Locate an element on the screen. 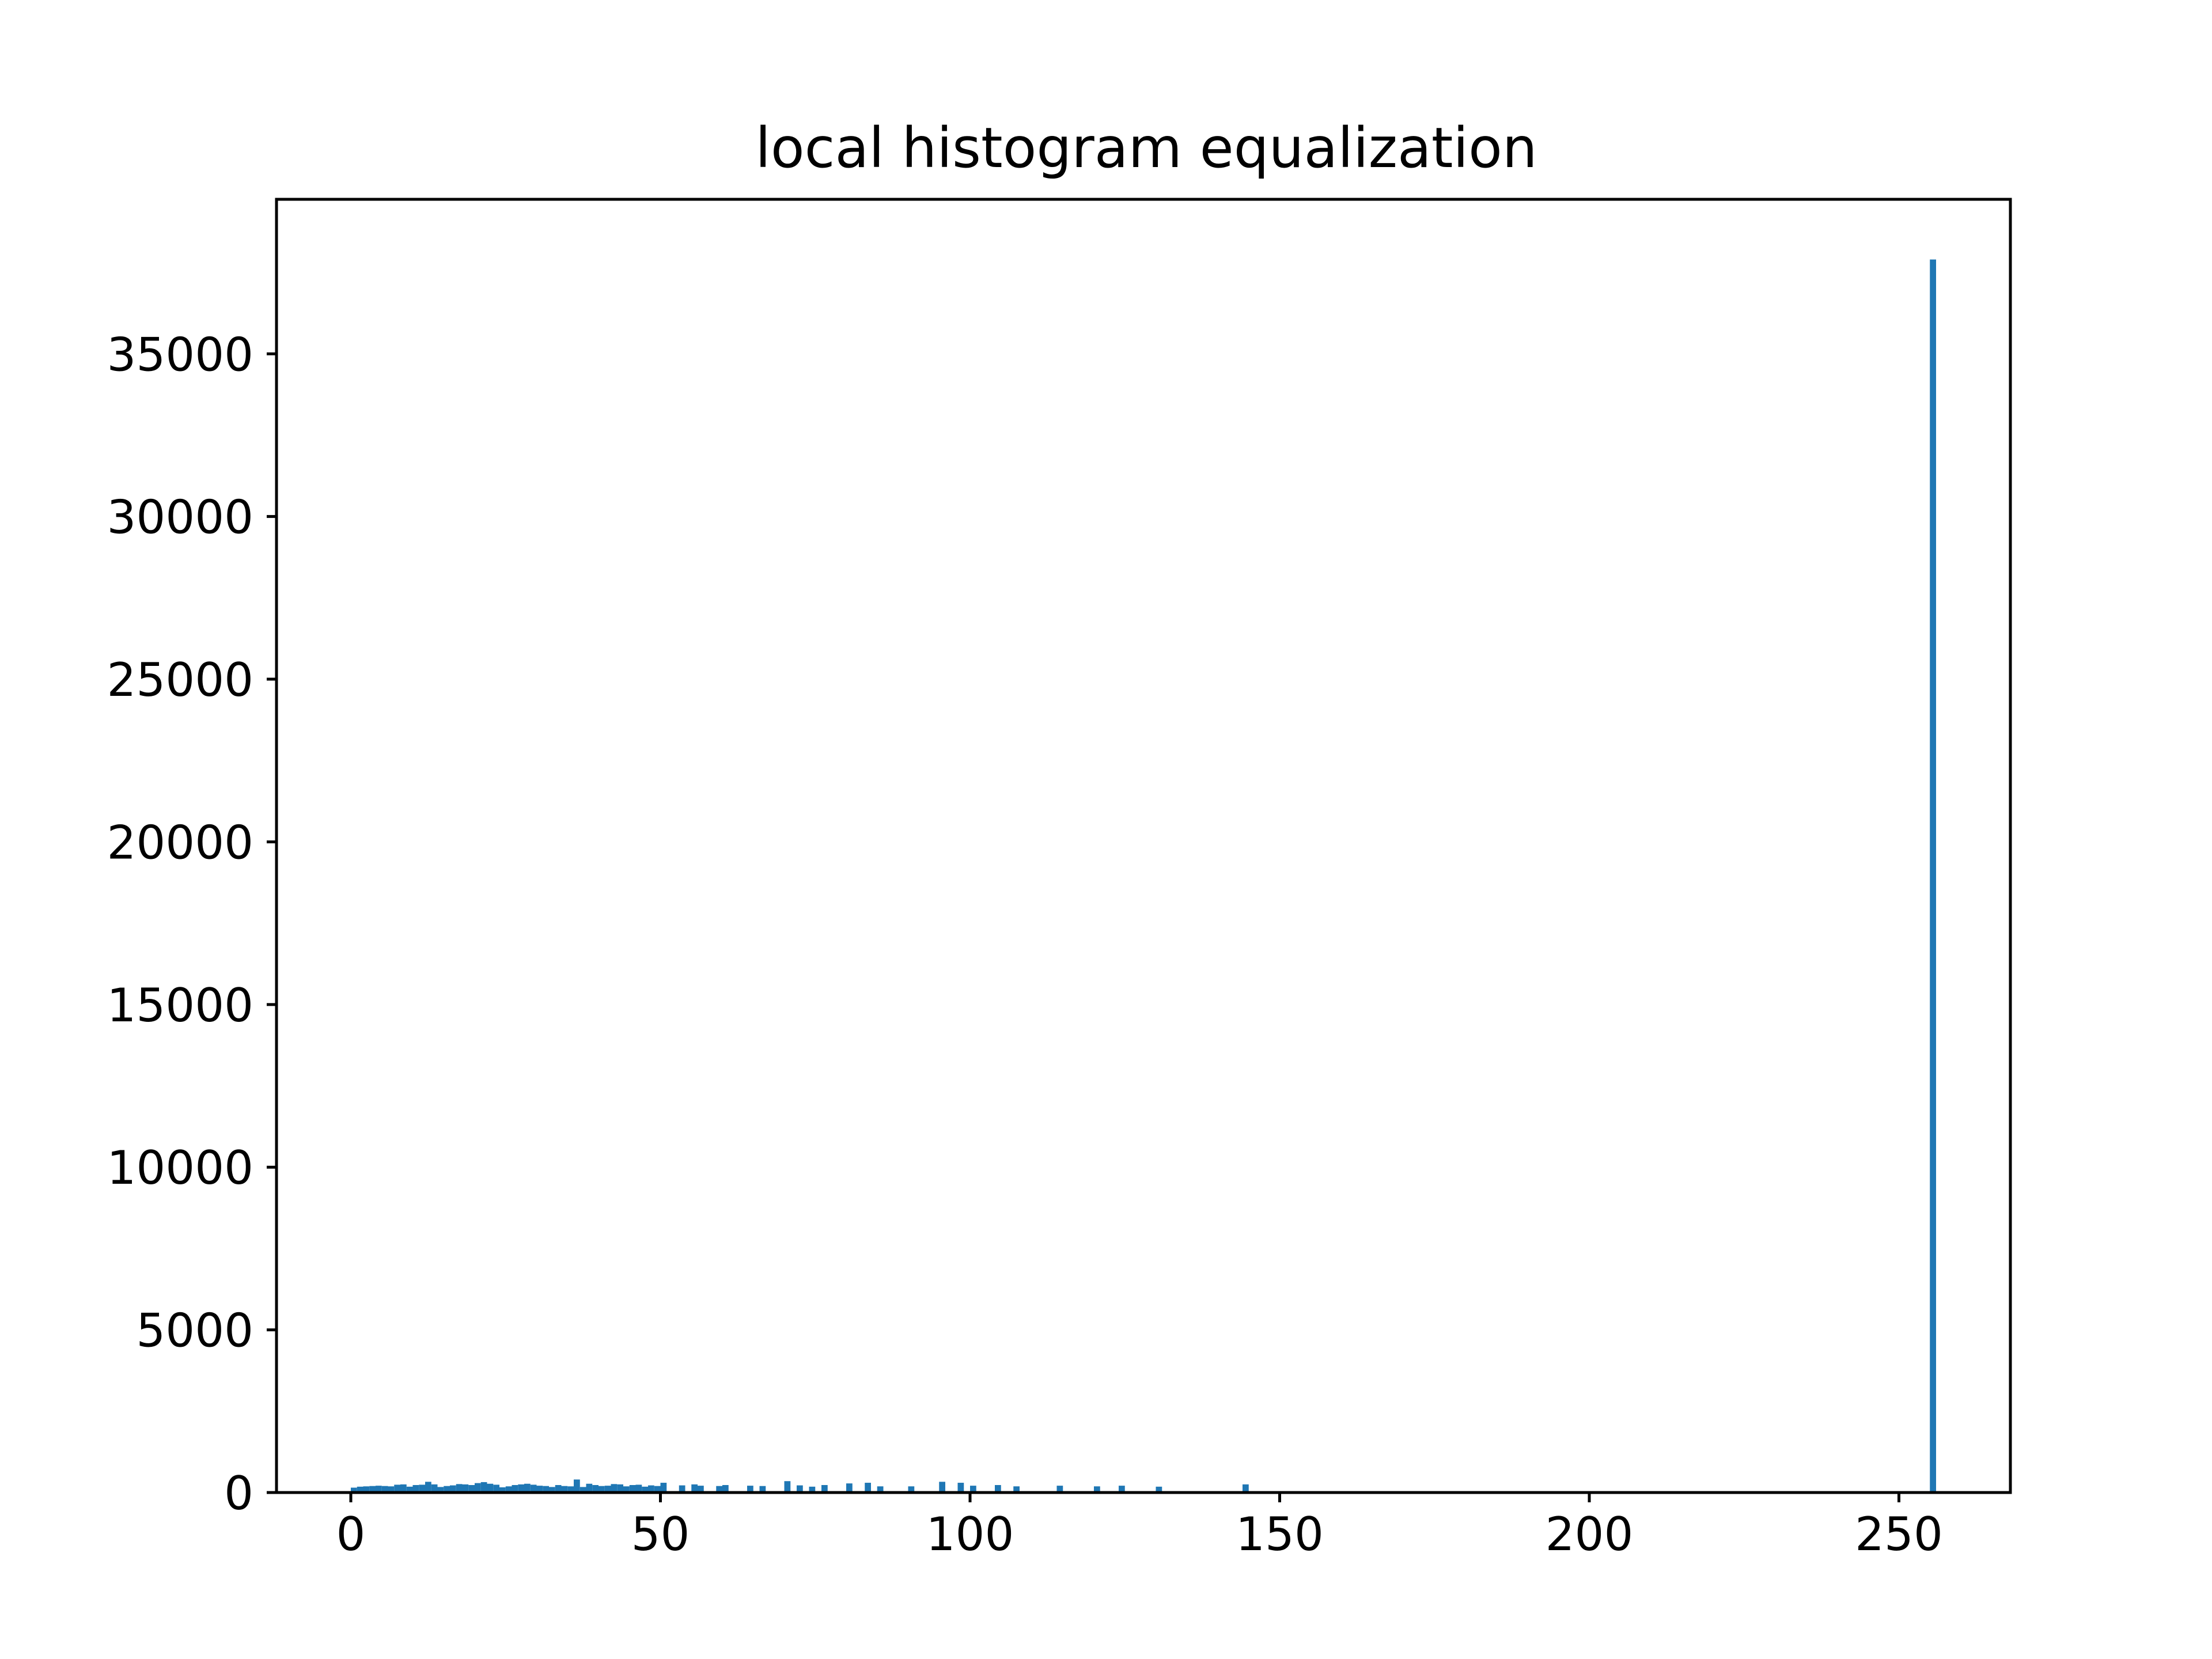  x-tick-label: 100 is located at coordinates (970, 1534).